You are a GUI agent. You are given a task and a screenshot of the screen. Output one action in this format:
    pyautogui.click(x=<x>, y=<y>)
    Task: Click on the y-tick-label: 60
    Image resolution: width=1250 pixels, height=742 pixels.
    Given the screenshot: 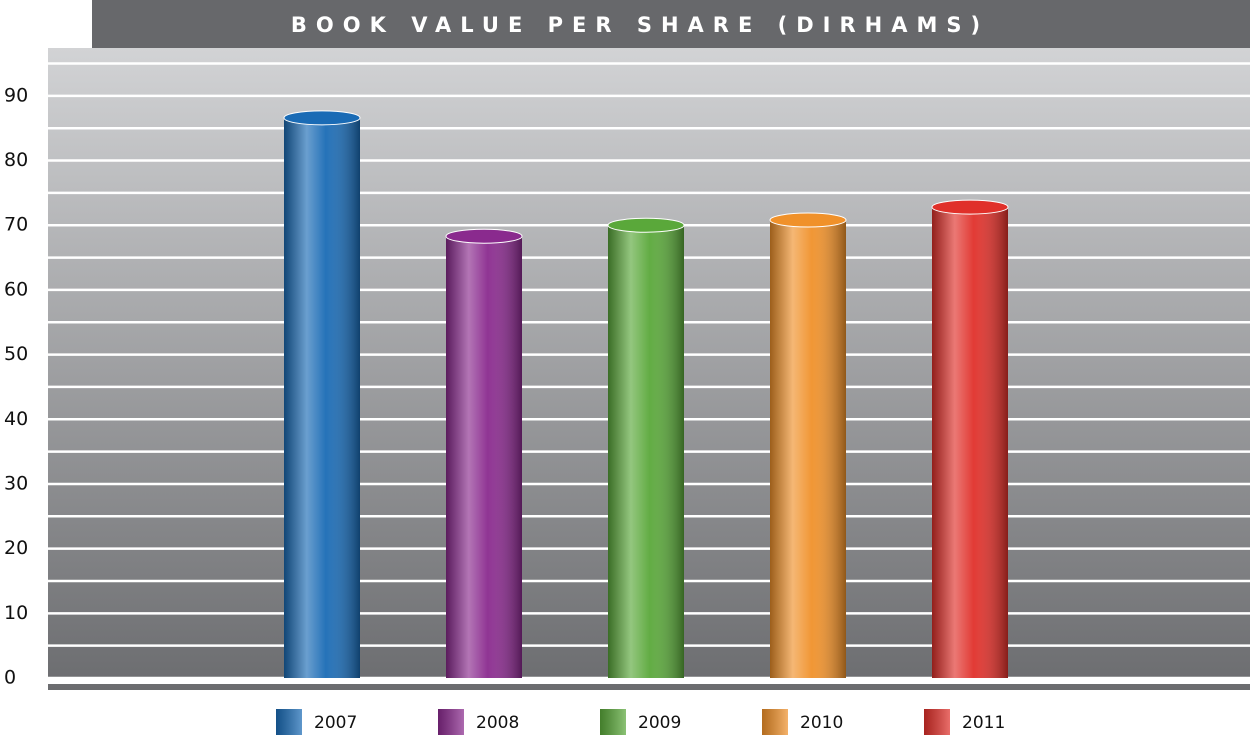 What is the action you would take?
    pyautogui.click(x=16, y=289)
    